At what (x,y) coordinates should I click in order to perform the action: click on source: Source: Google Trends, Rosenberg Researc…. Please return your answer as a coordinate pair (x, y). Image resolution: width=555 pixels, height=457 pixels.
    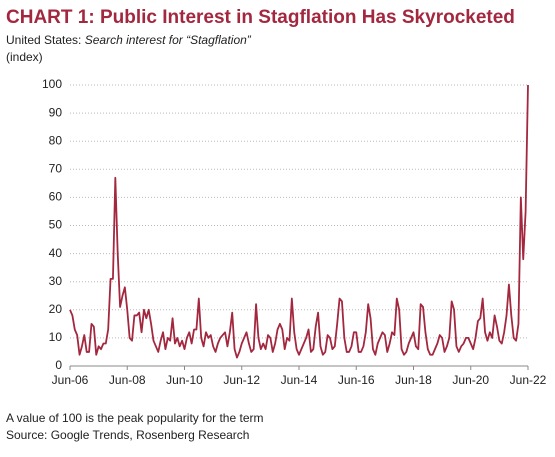
    Looking at the image, I should click on (127, 435).